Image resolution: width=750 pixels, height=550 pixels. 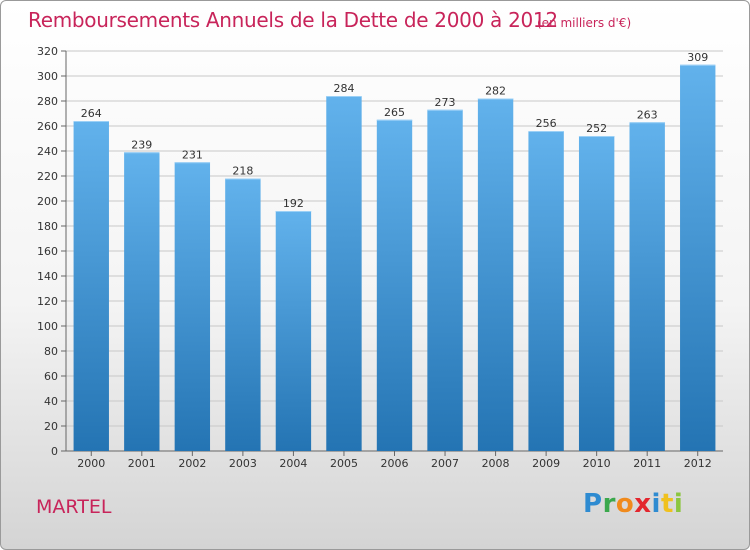 What do you see at coordinates (667, 504) in the screenshot?
I see `logo-letter: t` at bounding box center [667, 504].